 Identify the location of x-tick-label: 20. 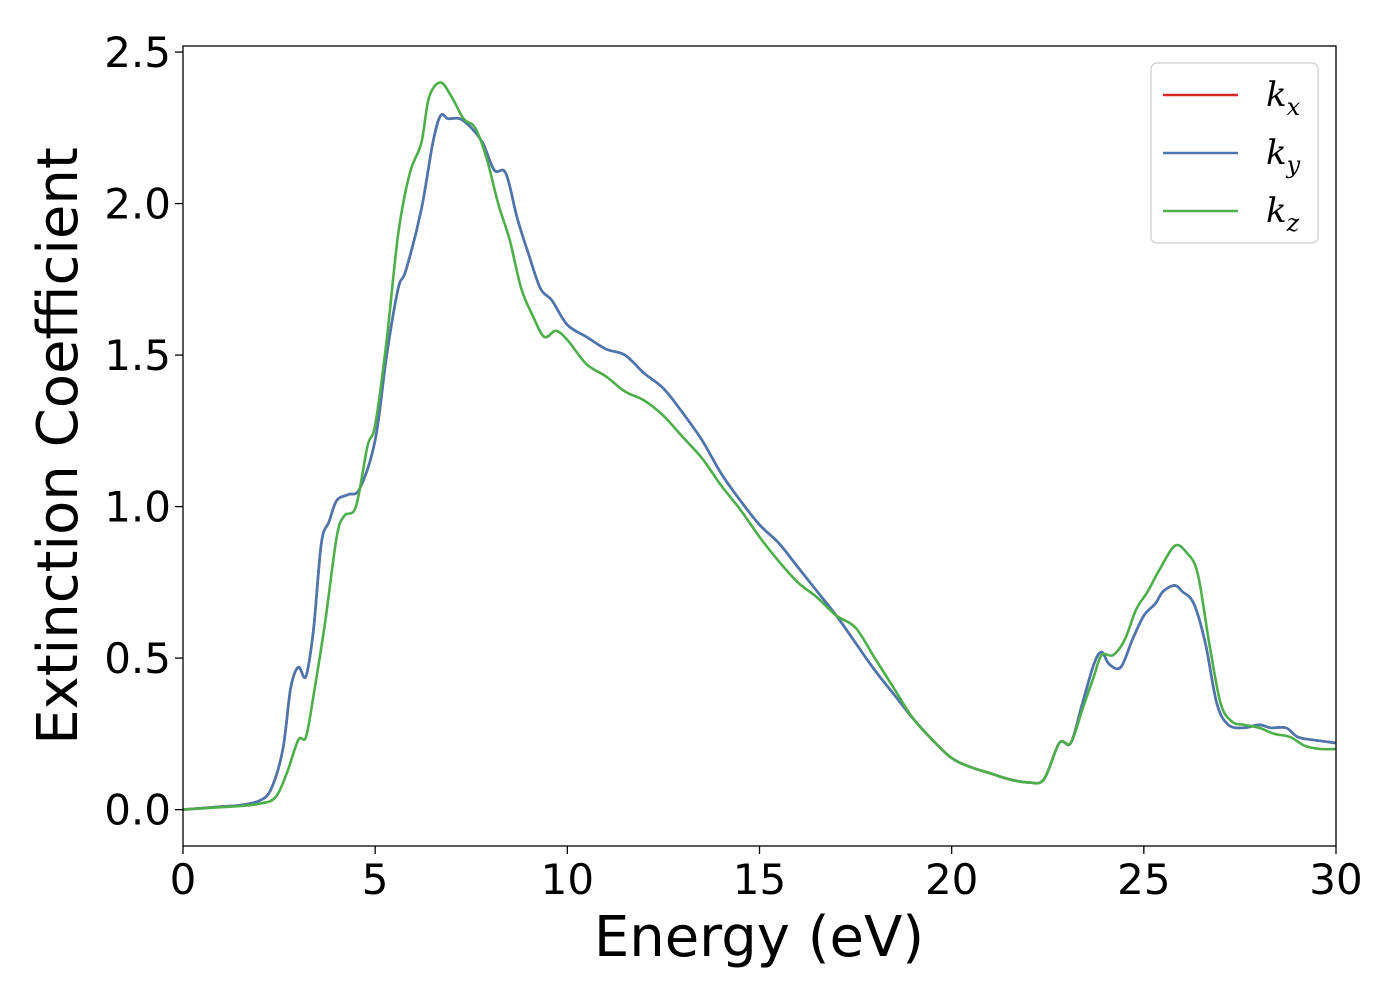
(951, 879).